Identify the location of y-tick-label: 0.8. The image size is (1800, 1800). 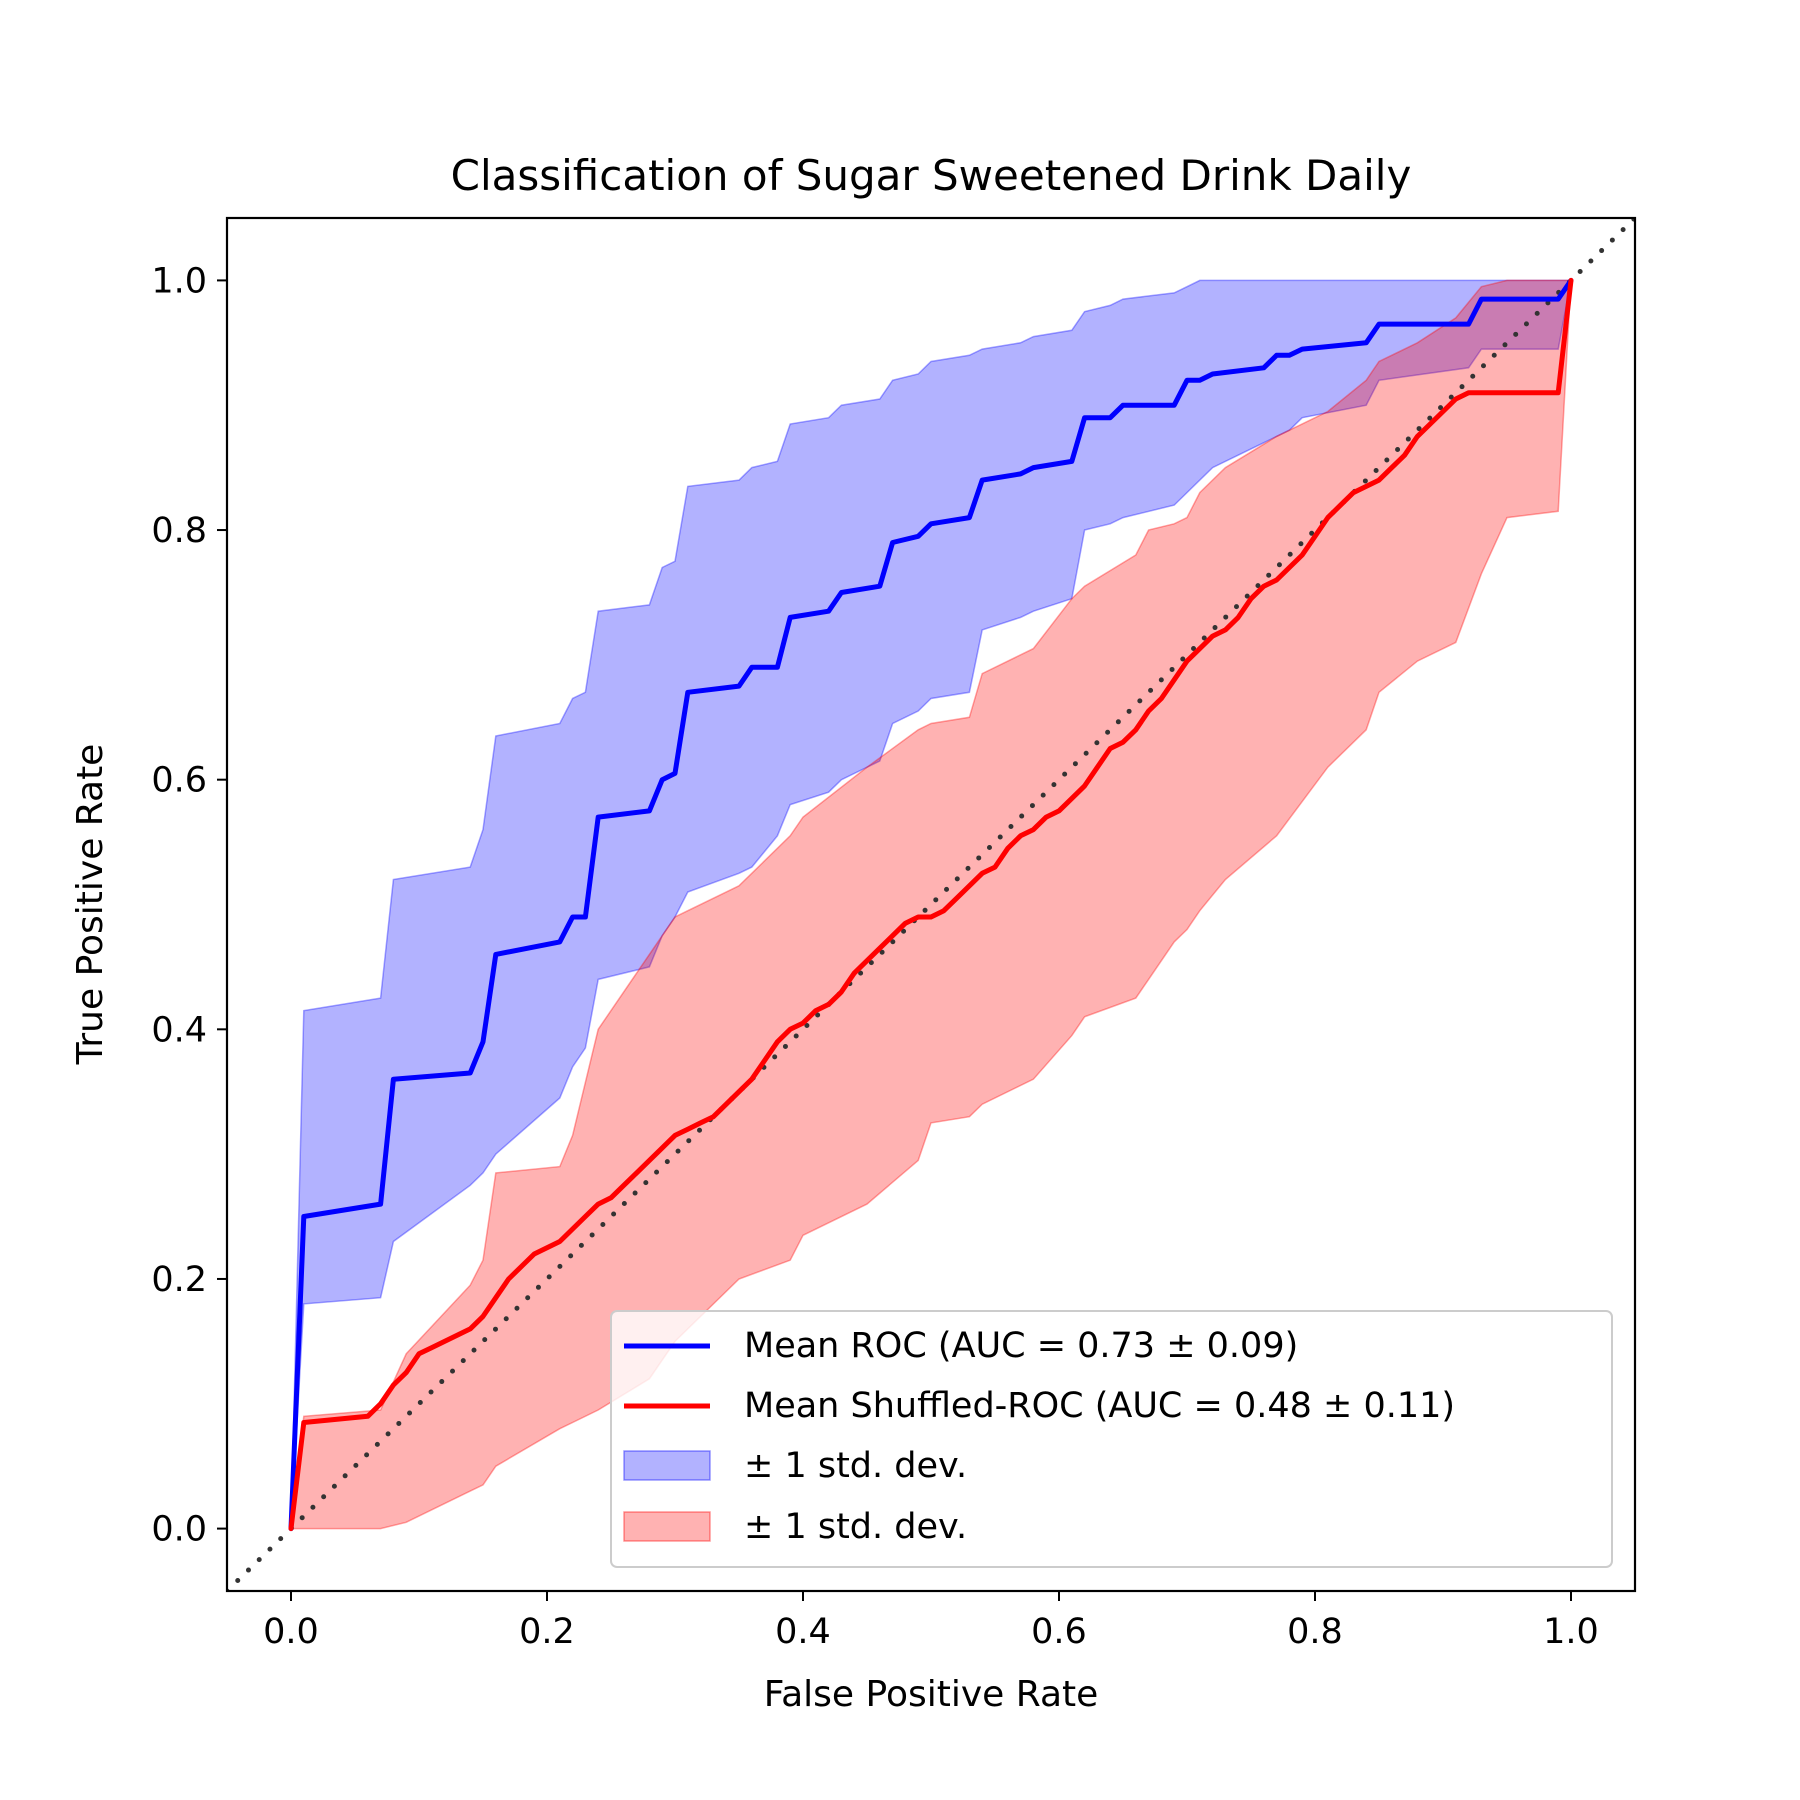
(179, 531).